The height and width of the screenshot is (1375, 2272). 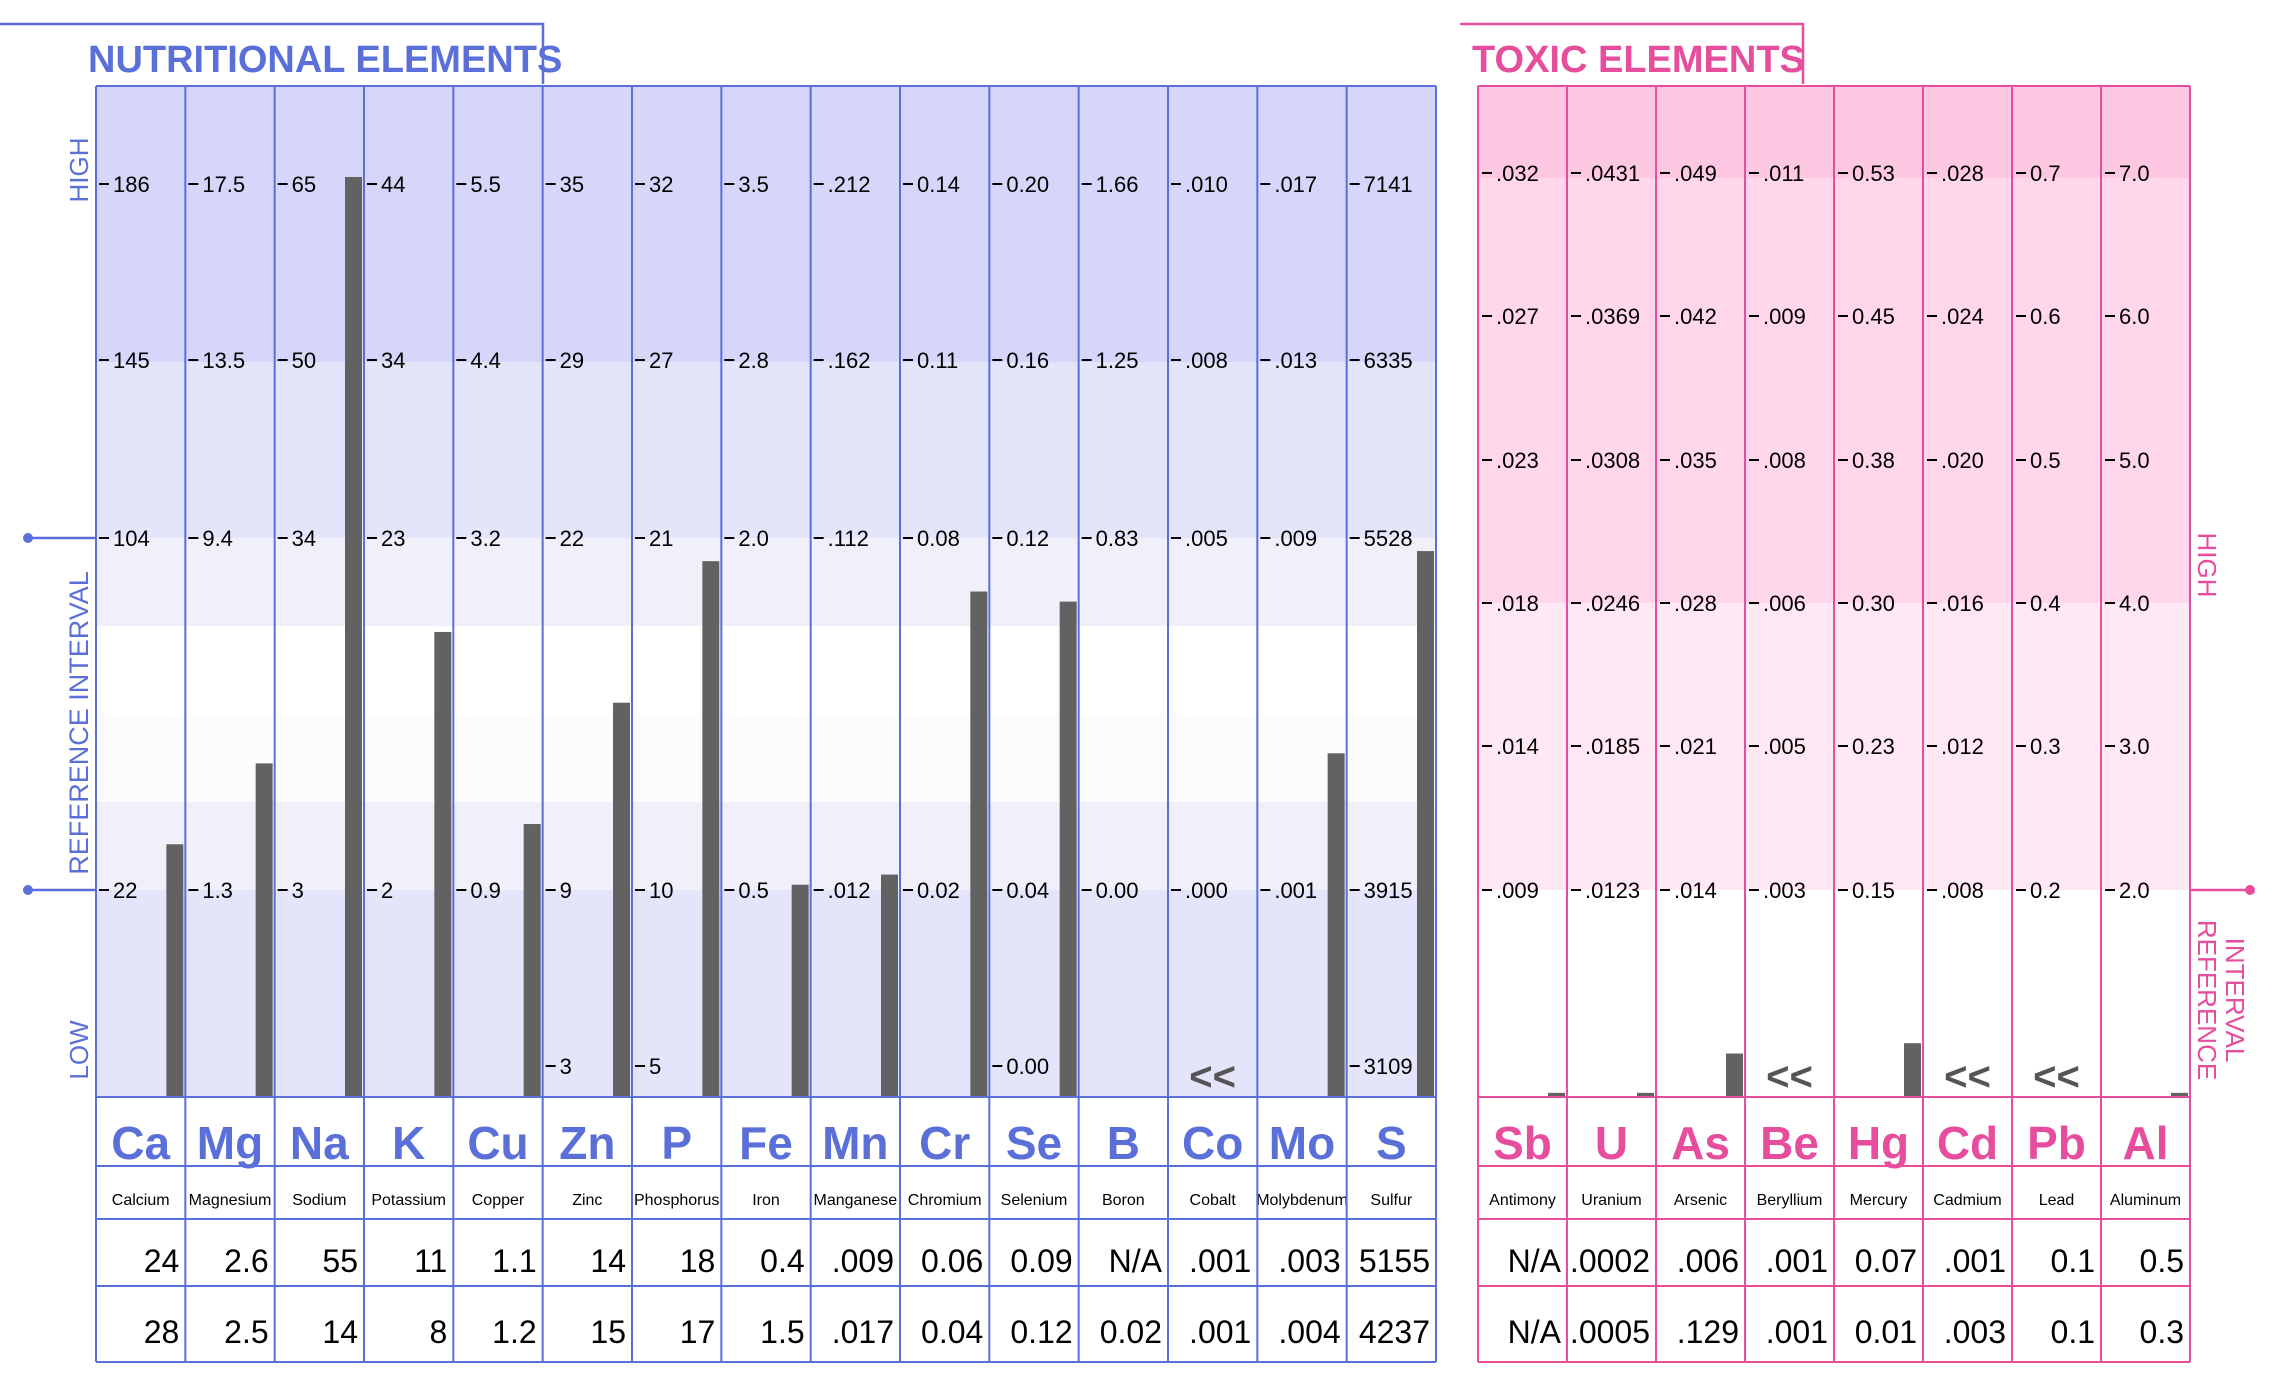 I want to click on ref-marker-upper-dot, so click(x=28, y=538).